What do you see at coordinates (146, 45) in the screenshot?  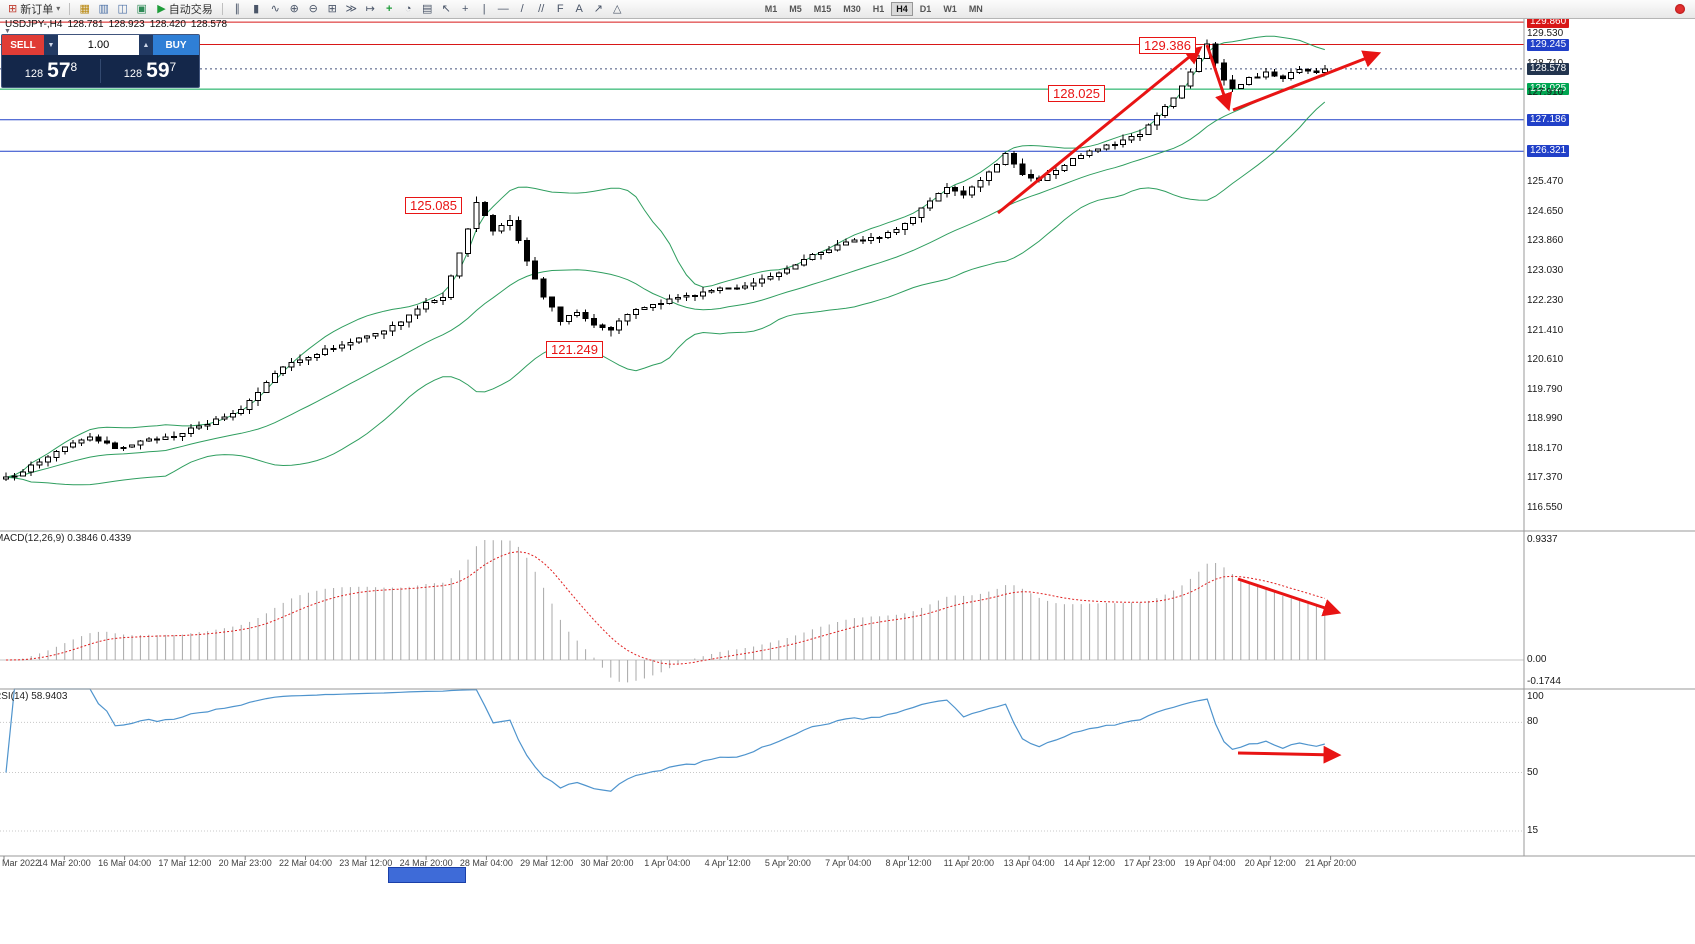 I see `lot-increase-button: ▲` at bounding box center [146, 45].